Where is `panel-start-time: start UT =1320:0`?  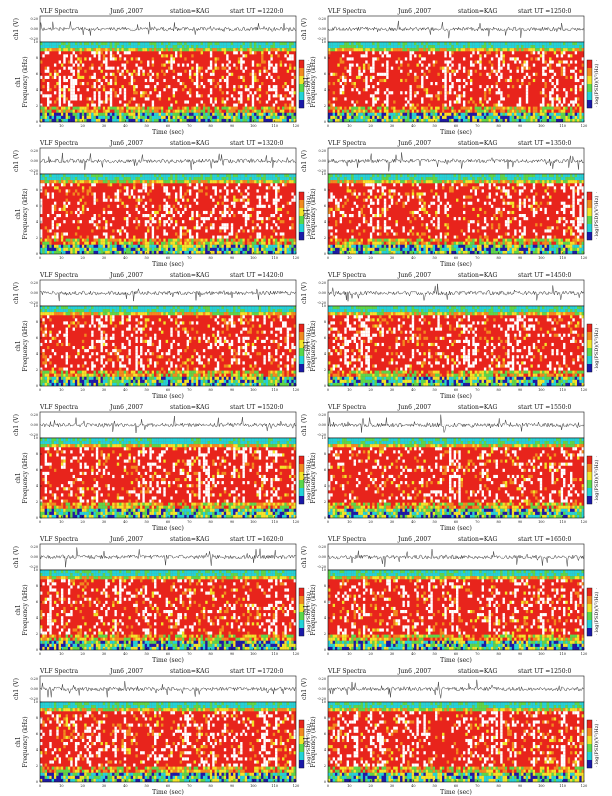 panel-start-time: start UT =1320:0 is located at coordinates (257, 143).